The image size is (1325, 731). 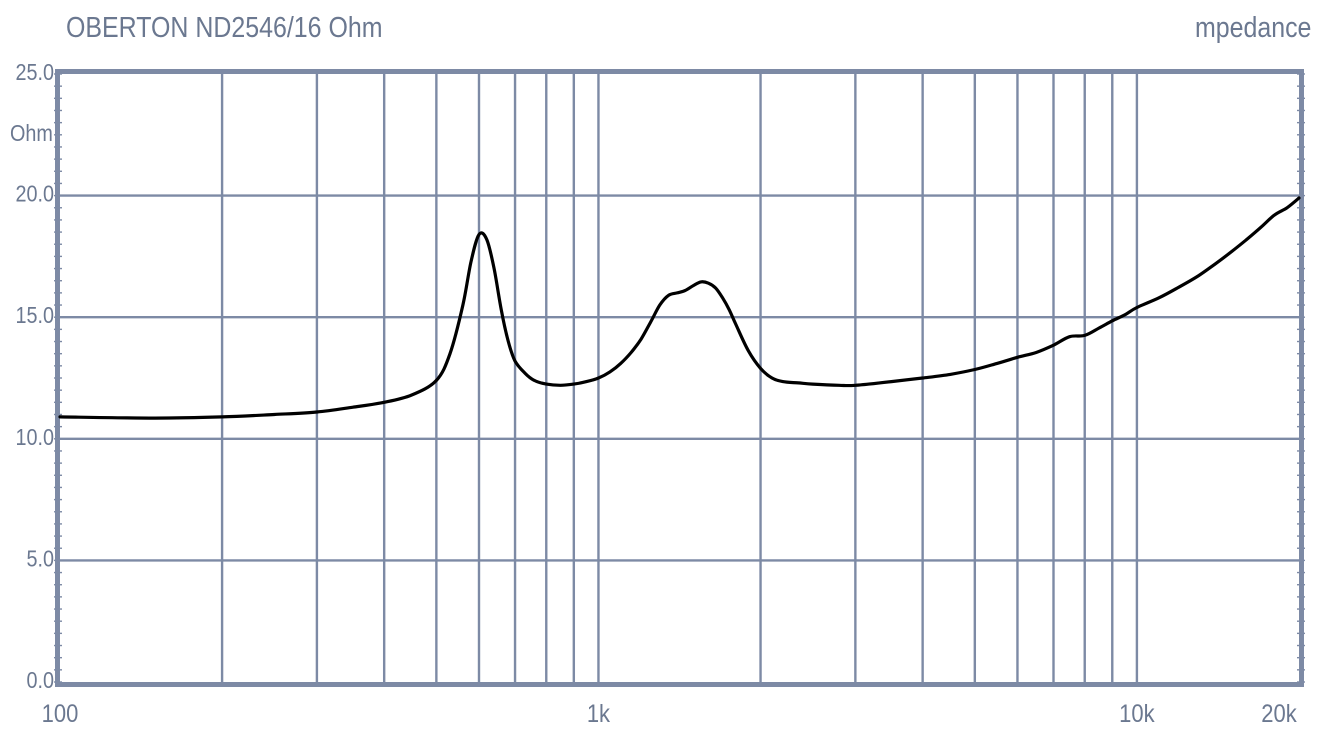 I want to click on brand-label: mpedance, so click(x=1252, y=28).